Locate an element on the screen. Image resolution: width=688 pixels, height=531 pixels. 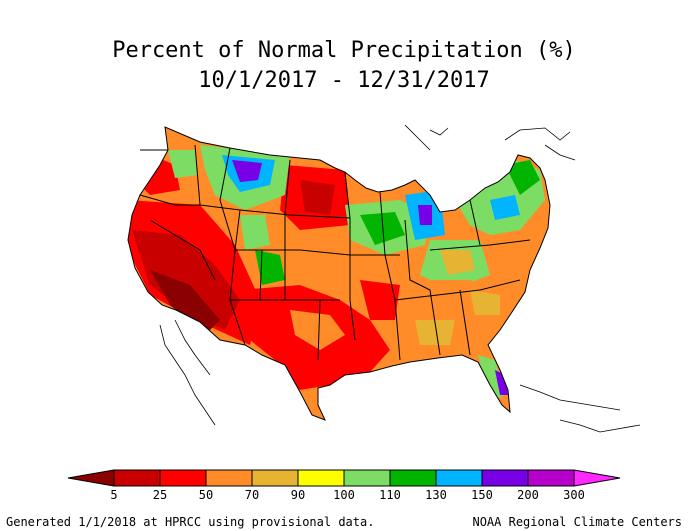
map-title: Percent of Normal Precipitation (%) is located at coordinates (344, 50).